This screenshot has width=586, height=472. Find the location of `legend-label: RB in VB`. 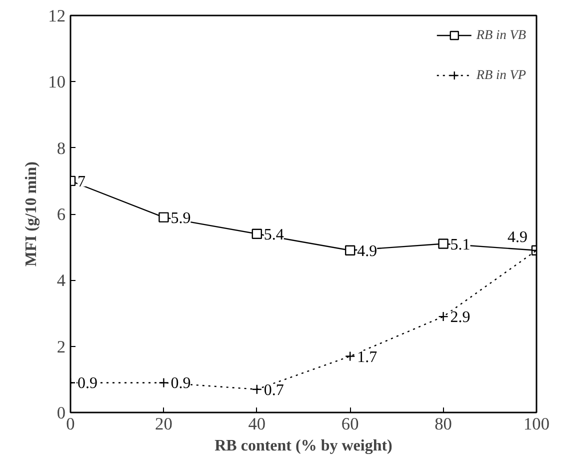

legend-label: RB in VB is located at coordinates (501, 35).